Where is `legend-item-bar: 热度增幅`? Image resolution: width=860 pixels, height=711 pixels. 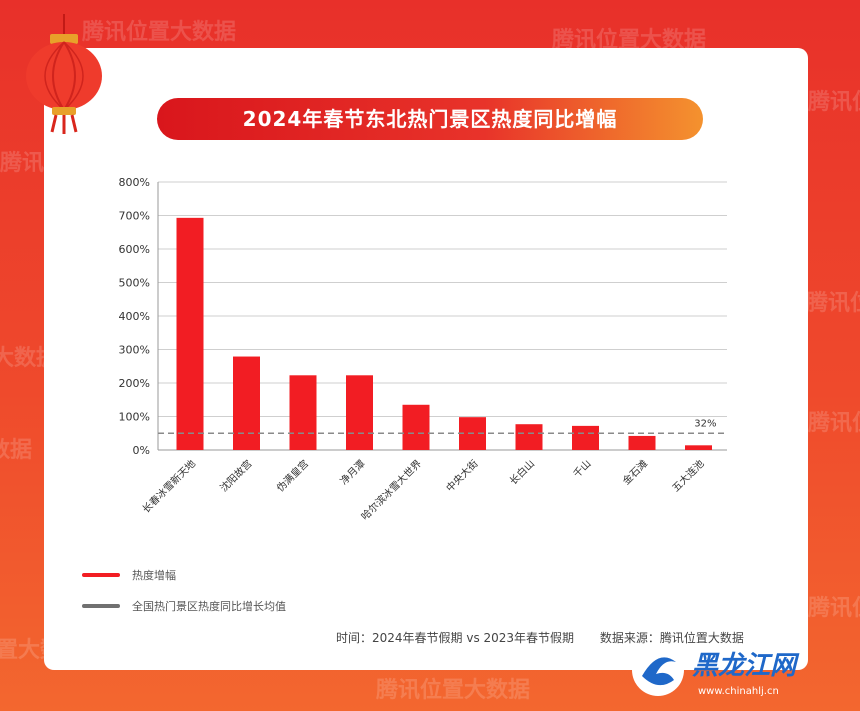 legend-item-bar: 热度增幅 is located at coordinates (129, 575).